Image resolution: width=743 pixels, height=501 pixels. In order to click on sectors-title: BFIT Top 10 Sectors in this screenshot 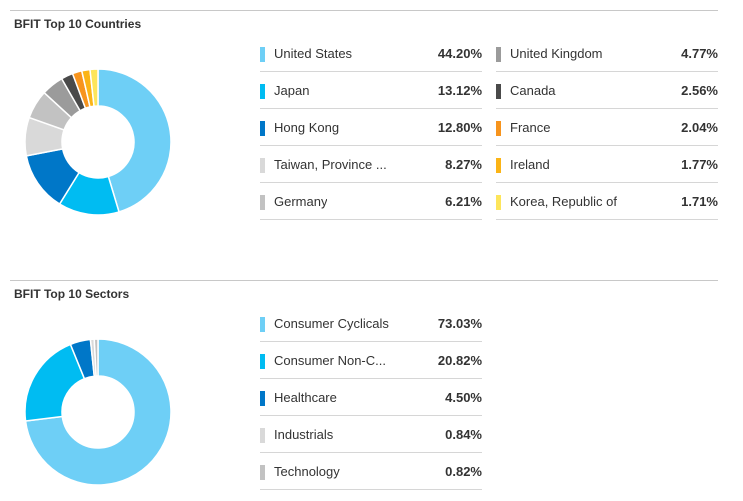, I will do `click(72, 294)`.